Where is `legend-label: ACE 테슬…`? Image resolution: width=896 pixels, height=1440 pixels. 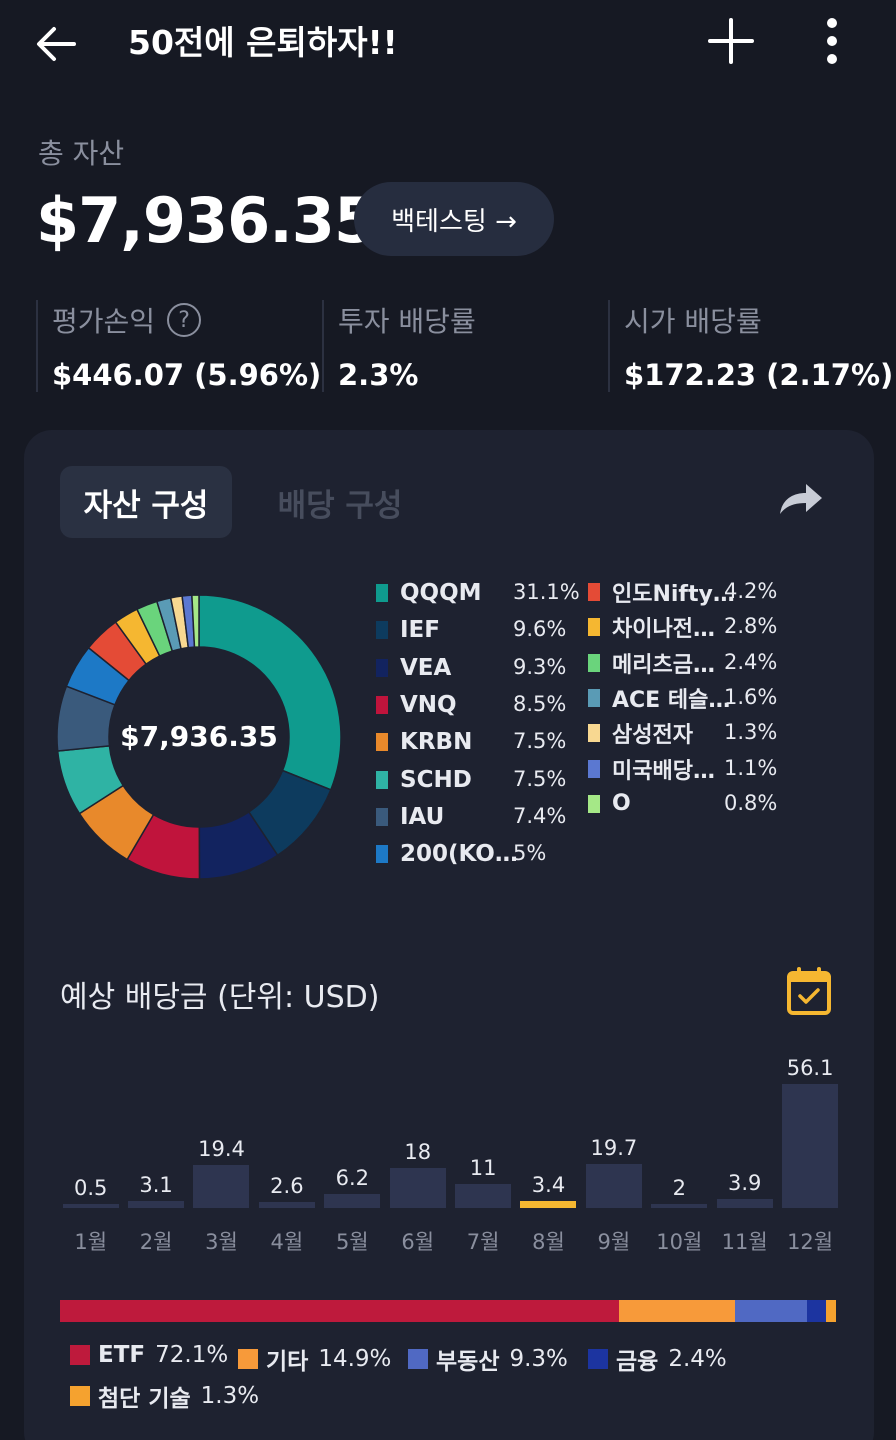 legend-label: ACE 테슬… is located at coordinates (671, 700).